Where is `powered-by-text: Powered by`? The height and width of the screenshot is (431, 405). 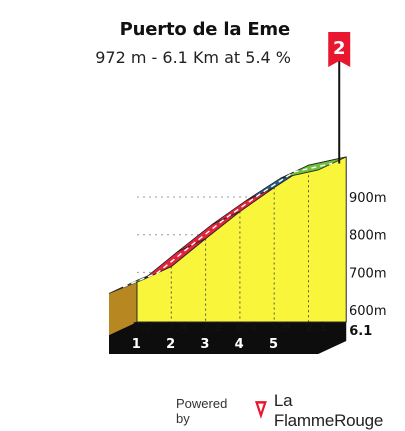 powered-by-text: Powered by is located at coordinates (202, 411).